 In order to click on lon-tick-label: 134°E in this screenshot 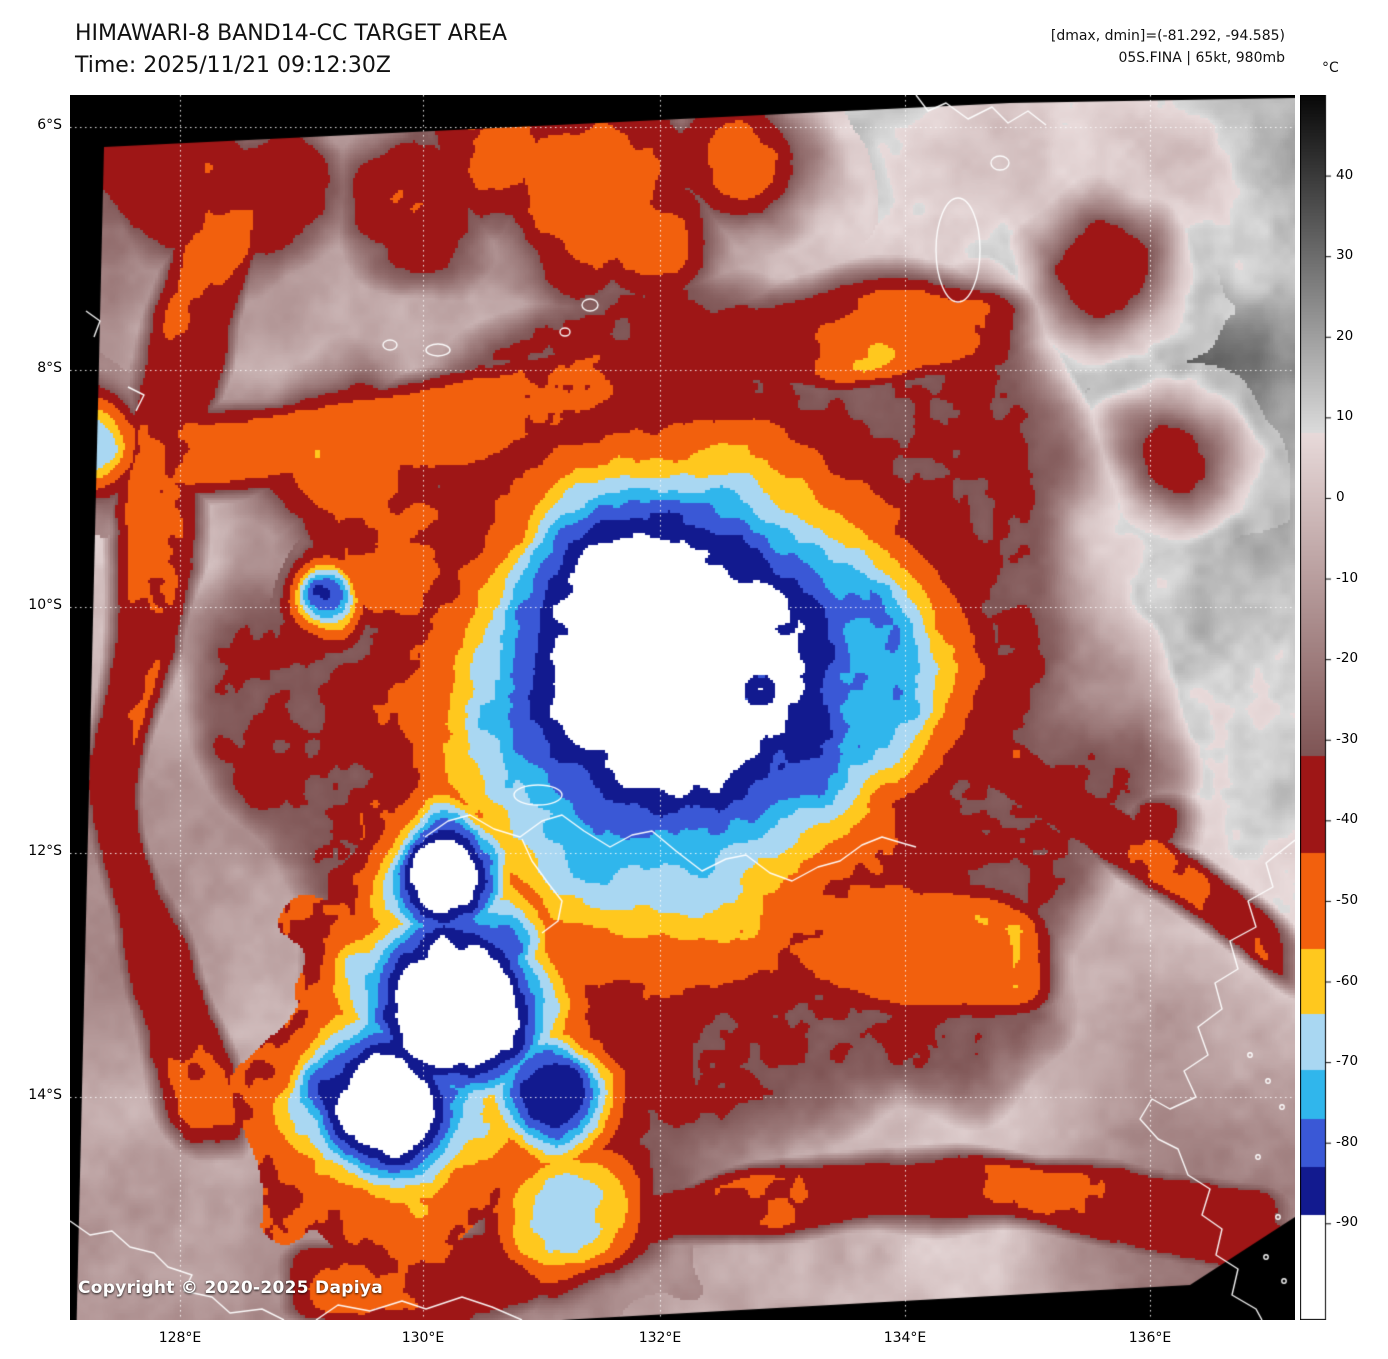, I will do `click(905, 1338)`.